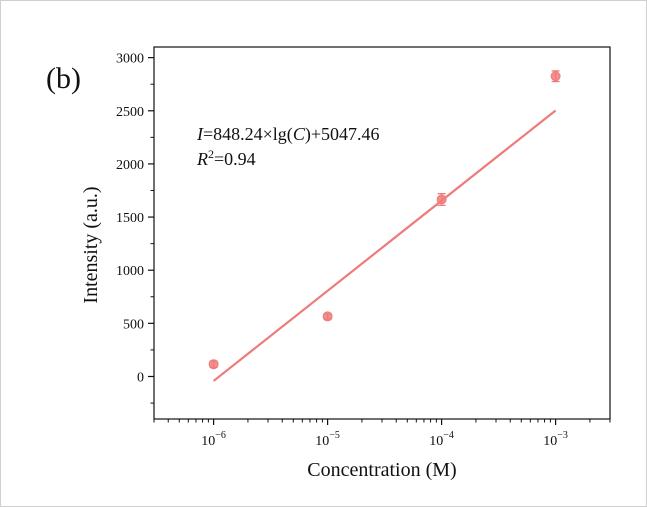 Image resolution: width=647 pixels, height=507 pixels. What do you see at coordinates (140, 377) in the screenshot?
I see `y-tick-label: 0` at bounding box center [140, 377].